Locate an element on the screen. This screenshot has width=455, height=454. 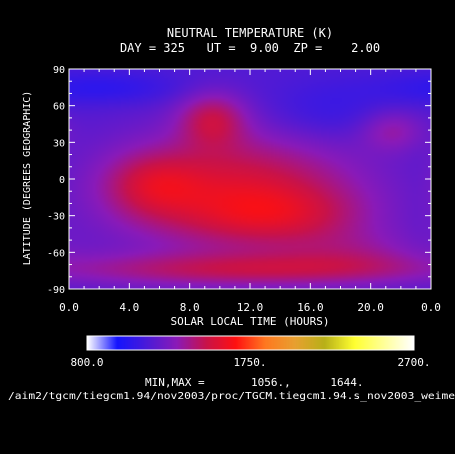
y-tick-label: -60 is located at coordinates (56, 253).